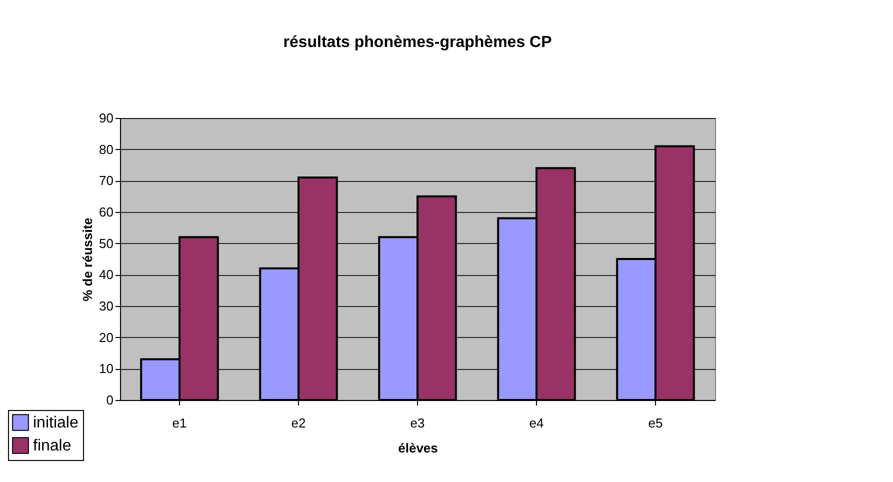 This screenshot has height=482, width=893. What do you see at coordinates (417, 423) in the screenshot?
I see `x-tick-label: e3` at bounding box center [417, 423].